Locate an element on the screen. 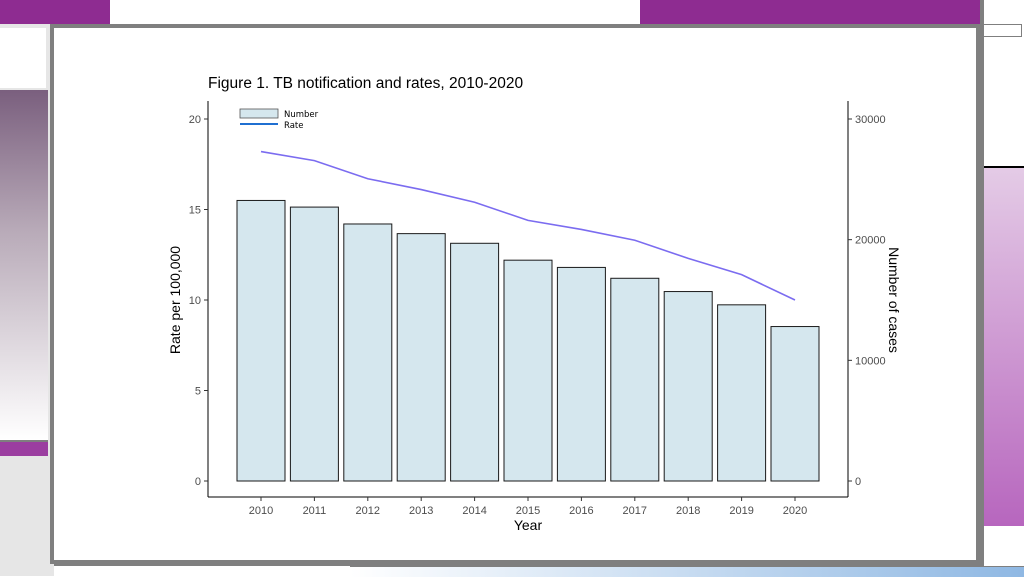 This screenshot has width=1024, height=577. bar-2011 is located at coordinates (314, 344).